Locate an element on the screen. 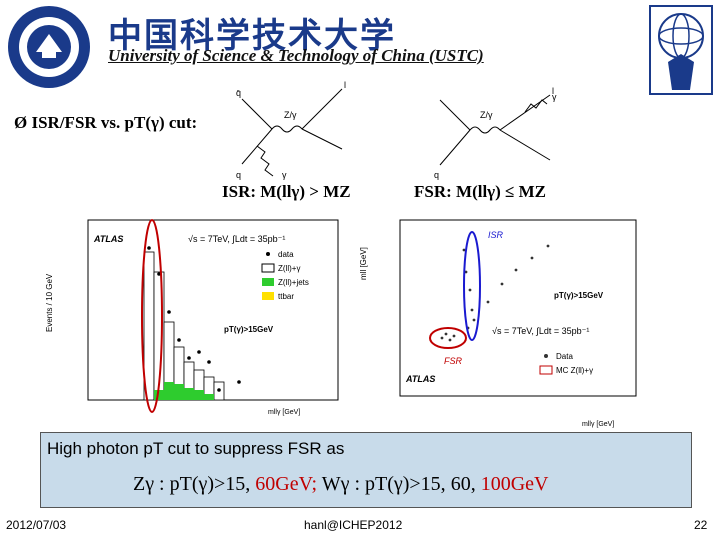 The image size is (720, 540). isr-l-label: l is located at coordinates (345, 85).